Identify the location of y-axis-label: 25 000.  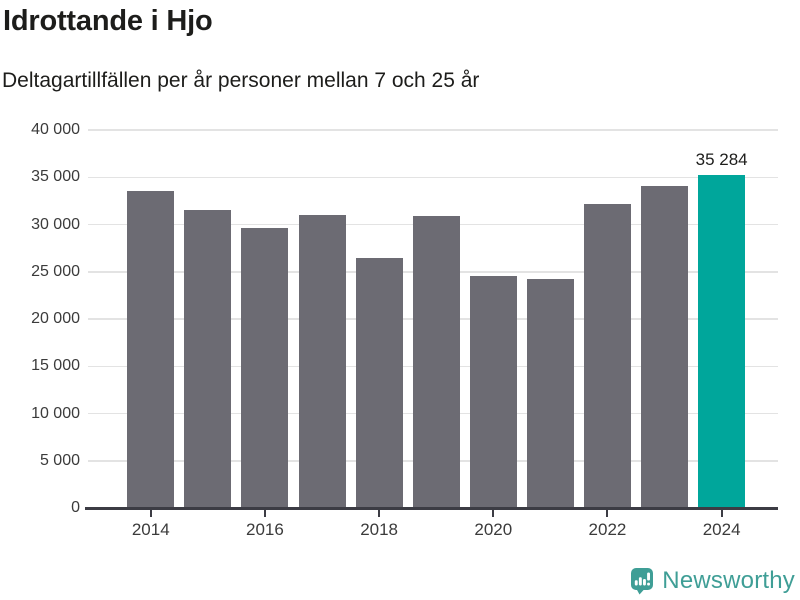
(55, 271).